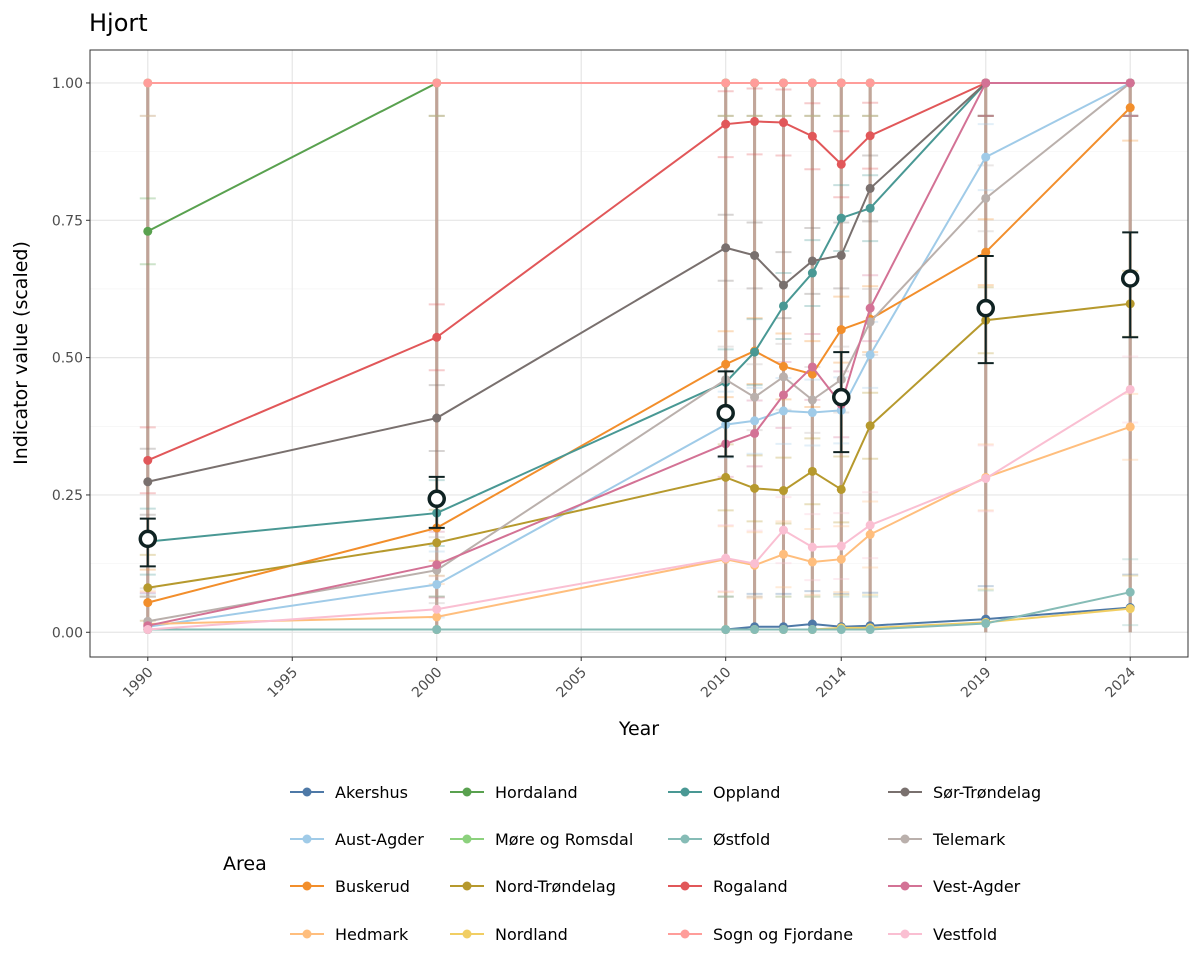 The height and width of the screenshot is (975, 1200). I want to click on legend-label: Aust-Agder, so click(379, 839).